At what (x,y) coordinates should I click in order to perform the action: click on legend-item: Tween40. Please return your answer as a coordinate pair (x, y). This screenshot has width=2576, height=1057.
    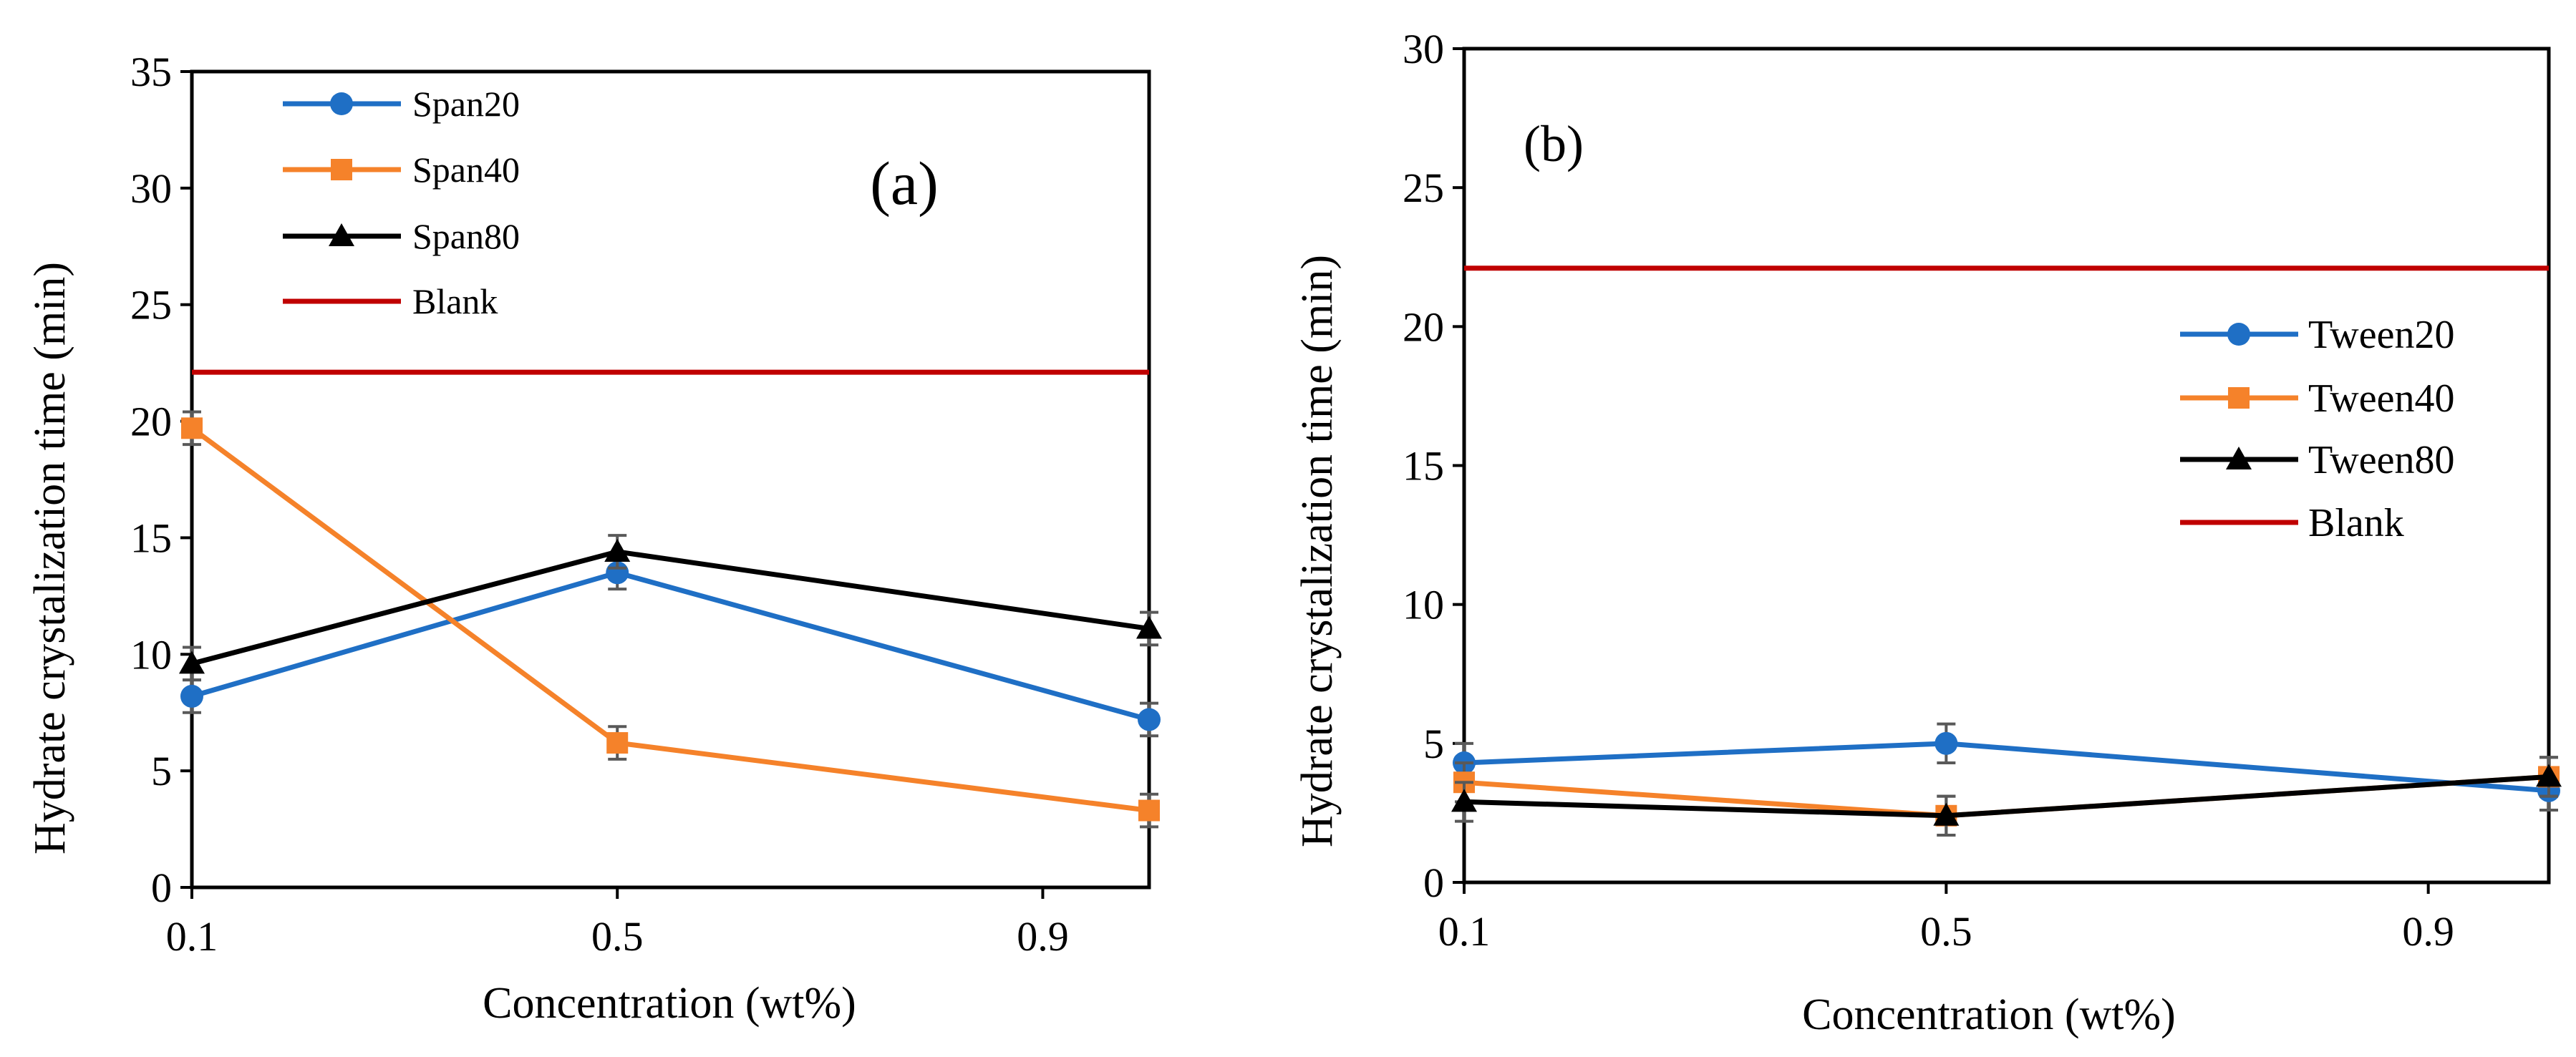
    Looking at the image, I should click on (2317, 398).